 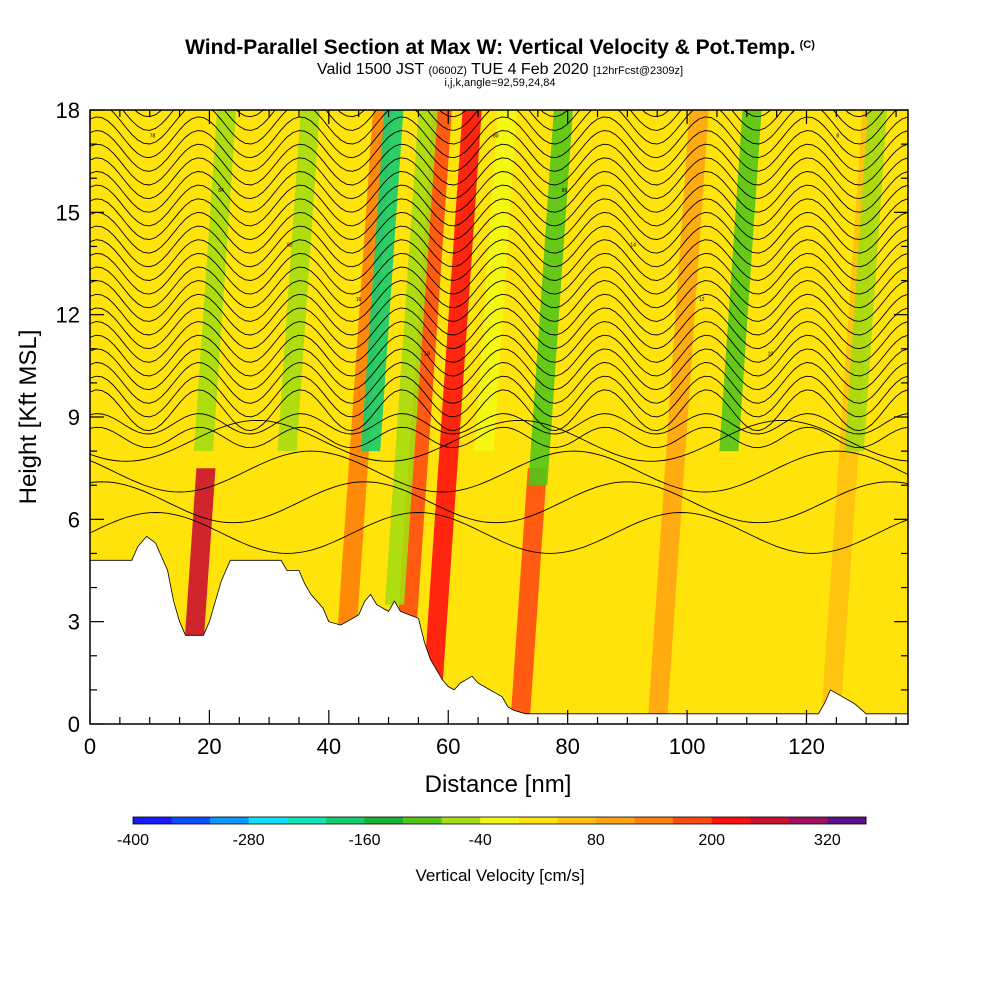 What do you see at coordinates (711, 840) in the screenshot?
I see `colorbar-tick-label: 200` at bounding box center [711, 840].